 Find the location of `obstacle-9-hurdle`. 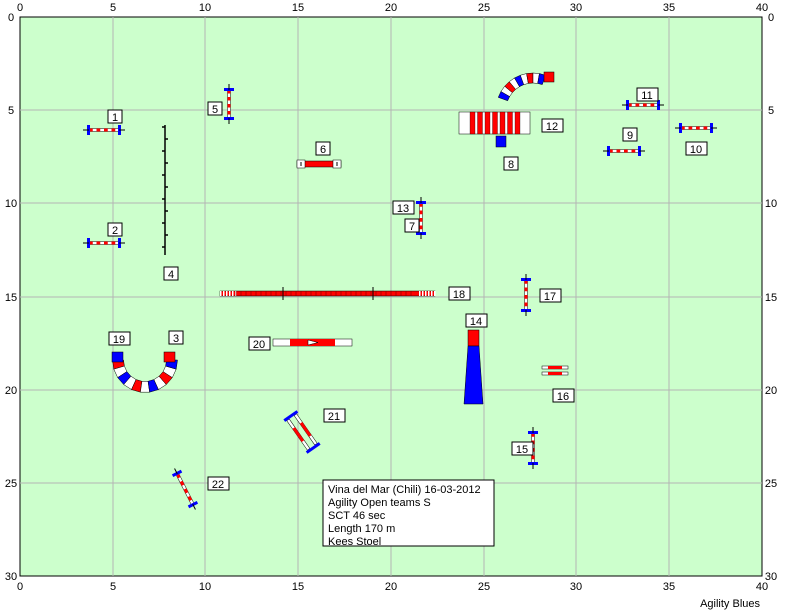

obstacle-9-hurdle is located at coordinates (624, 151).